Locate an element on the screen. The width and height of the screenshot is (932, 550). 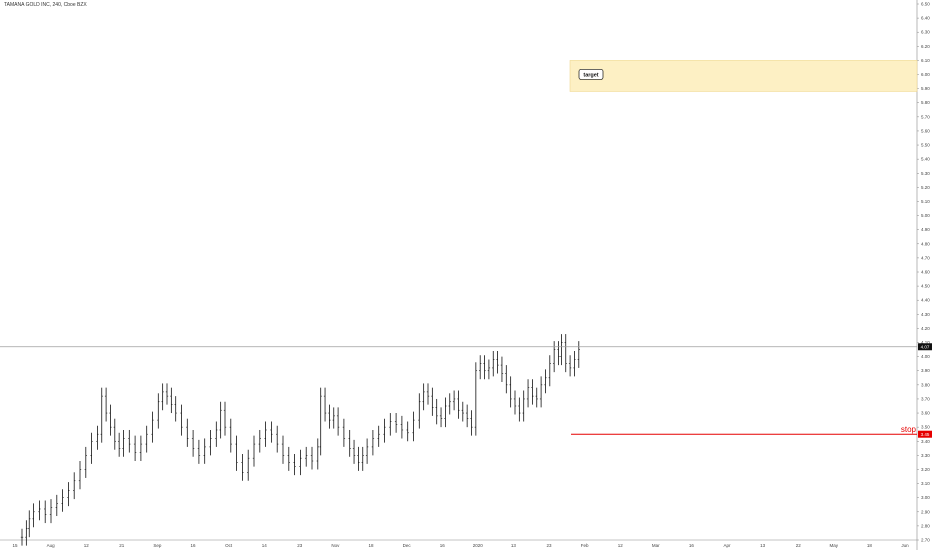
y-tick-label: 6.00 is located at coordinates (925, 74).